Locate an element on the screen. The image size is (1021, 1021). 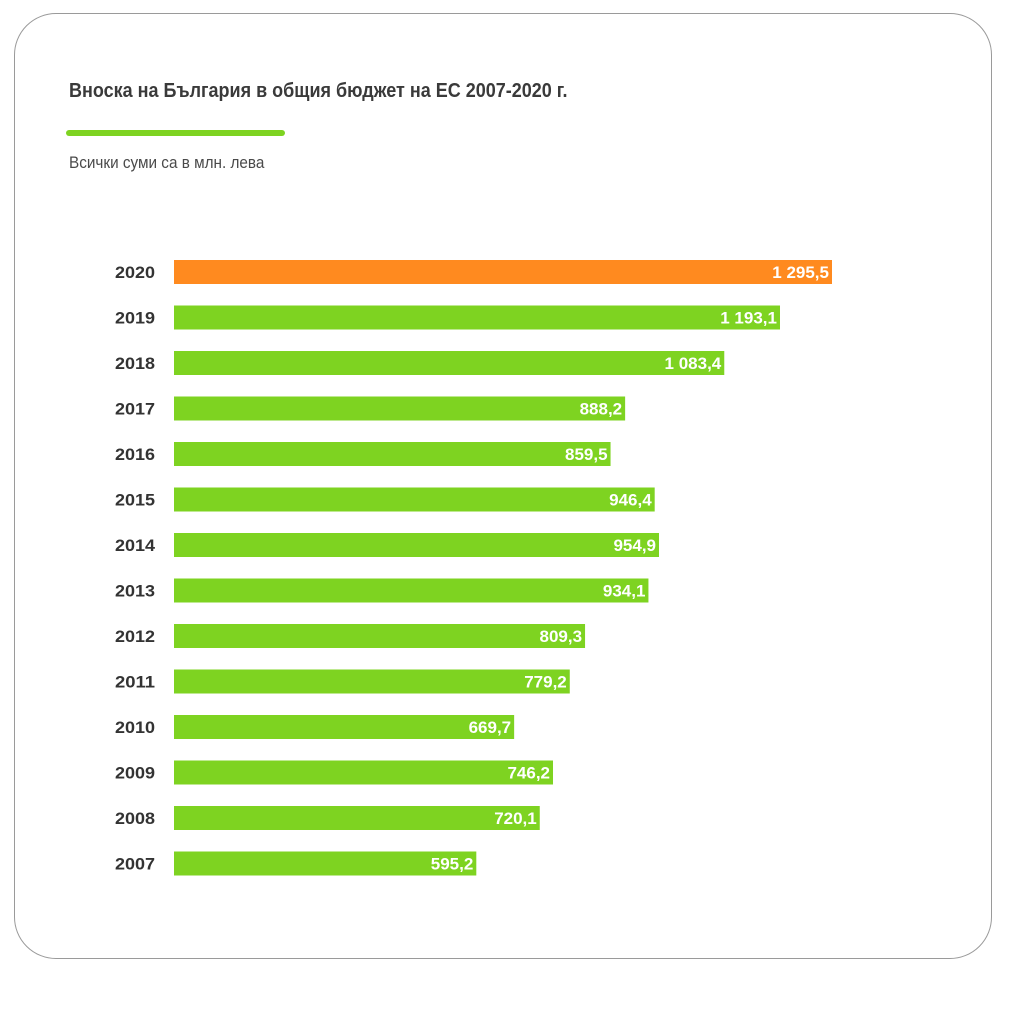
category-label-2010: 2010 is located at coordinates (135, 727).